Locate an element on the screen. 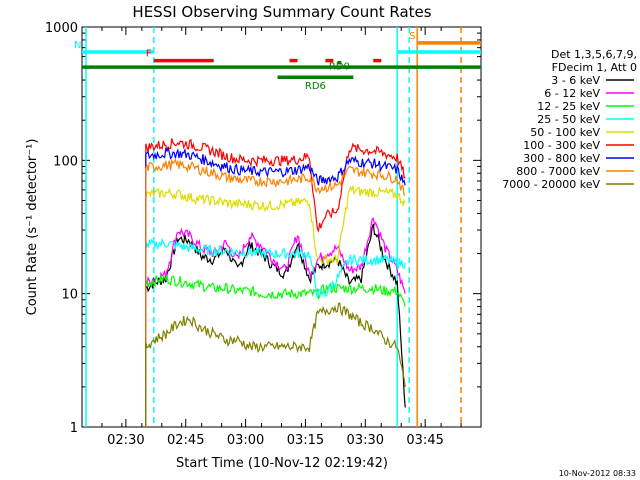 The height and width of the screenshot is (480, 640). legend-header: Det 1,3,5,6,7,9, is located at coordinates (594, 54).